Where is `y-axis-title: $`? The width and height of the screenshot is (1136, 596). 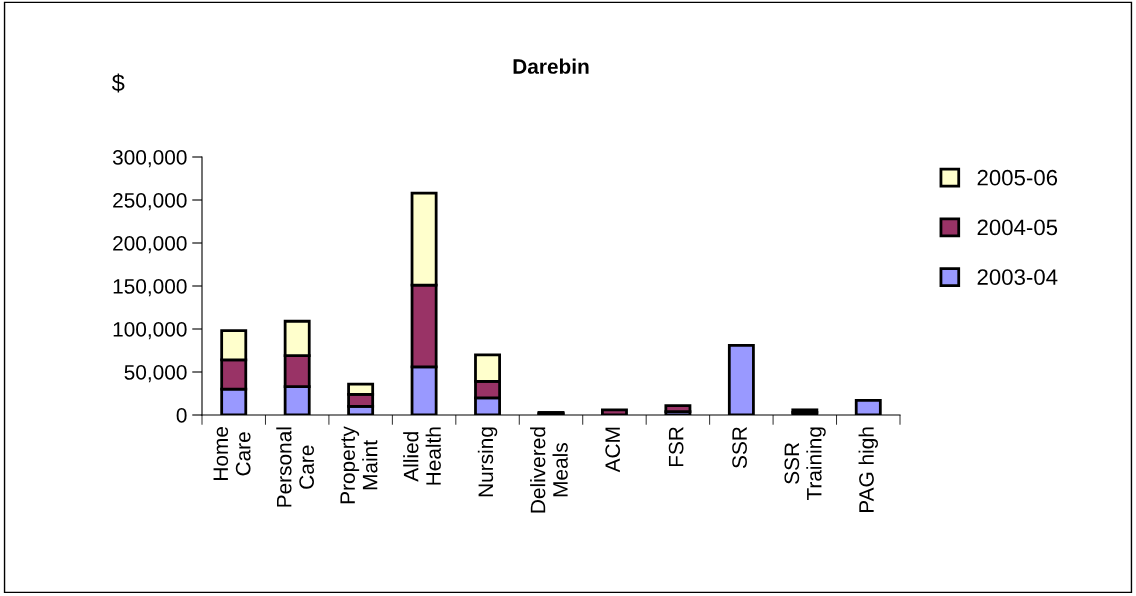 y-axis-title: $ is located at coordinates (118, 83).